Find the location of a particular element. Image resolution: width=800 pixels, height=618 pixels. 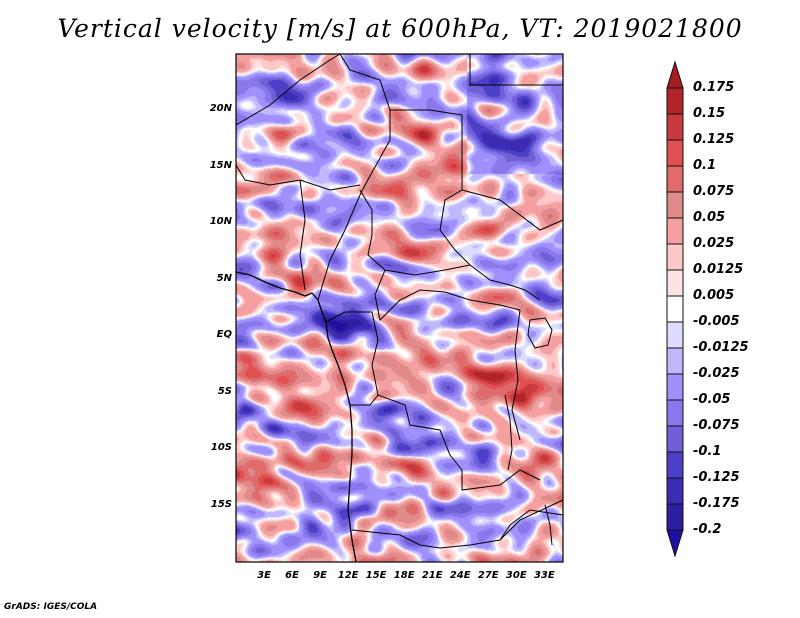

lon-tick-label: 33E is located at coordinates (544, 575).